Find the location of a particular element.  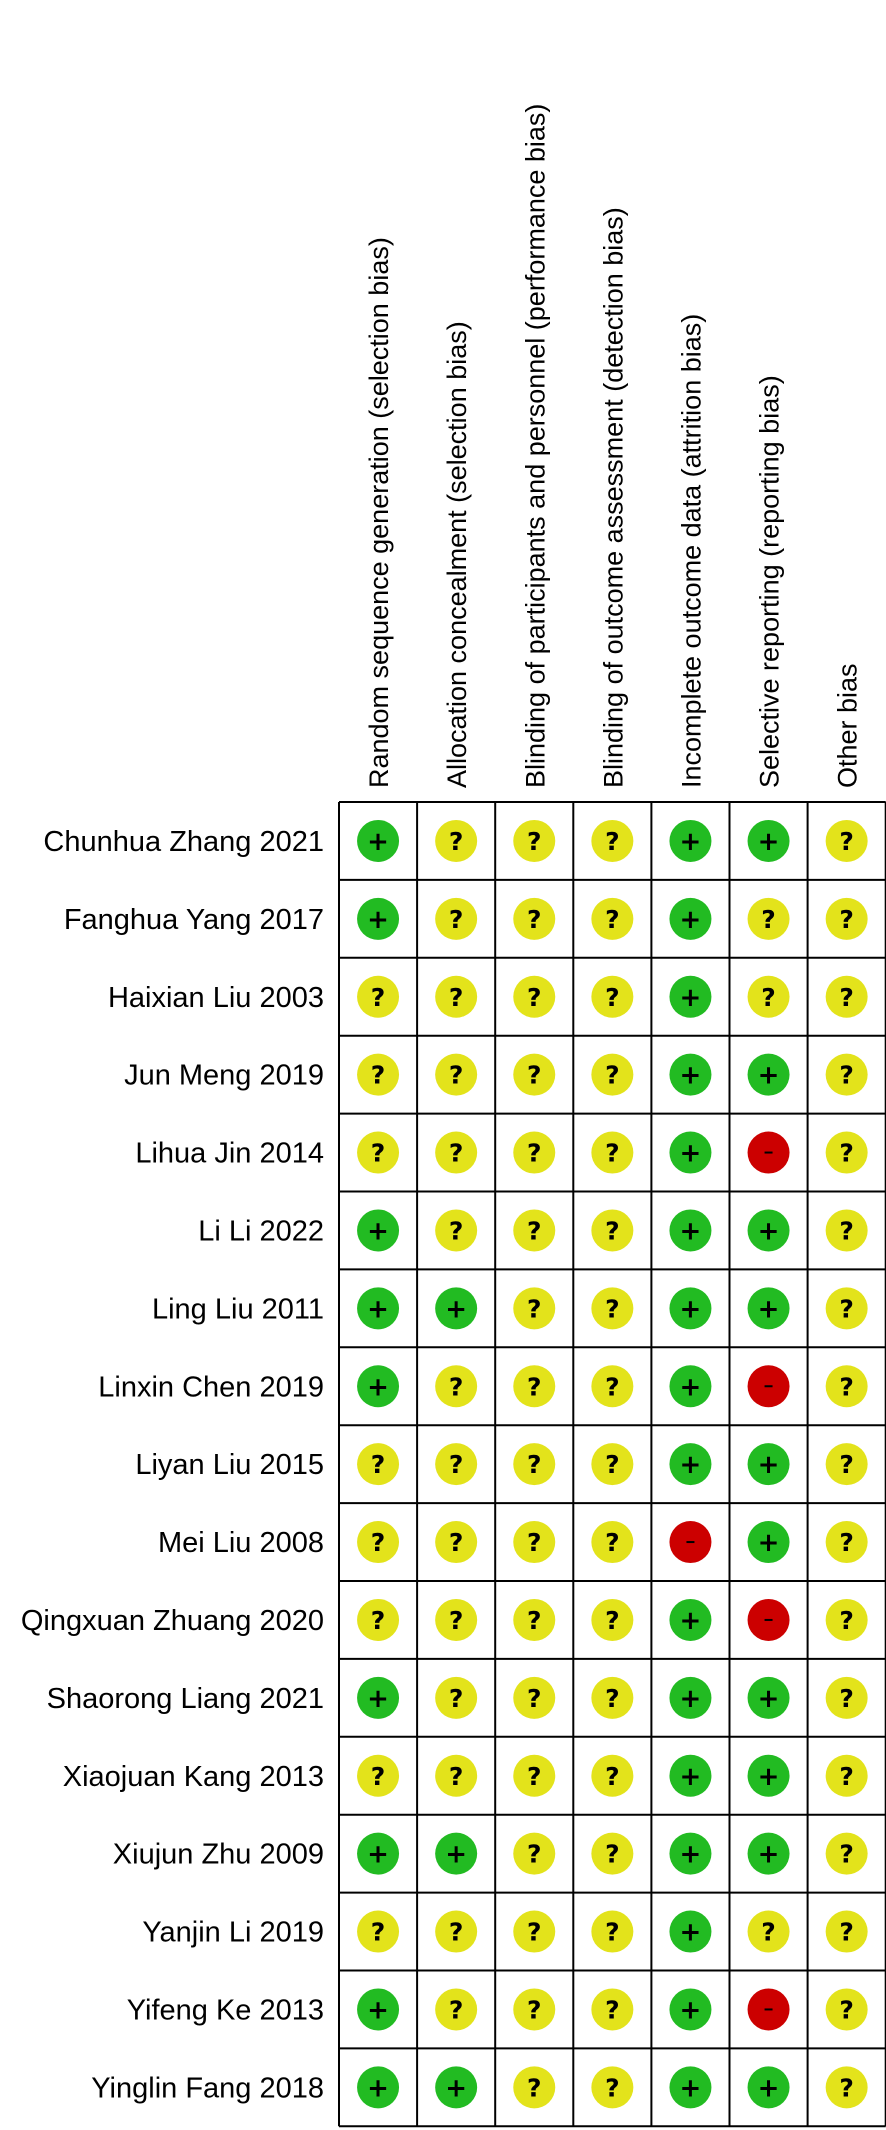

column-label: Other bias is located at coordinates (848, 725).